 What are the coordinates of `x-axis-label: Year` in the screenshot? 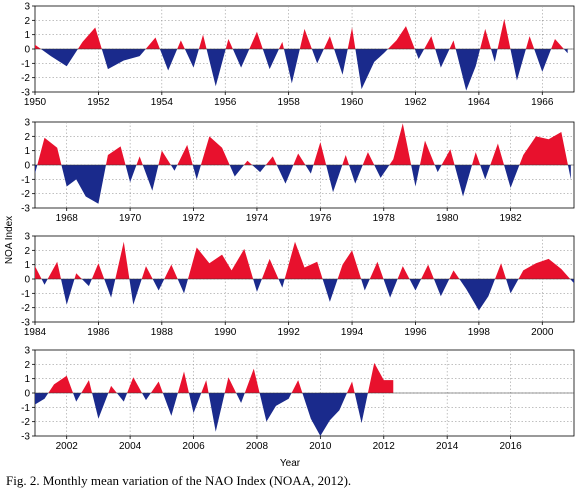 It's located at (290, 463).